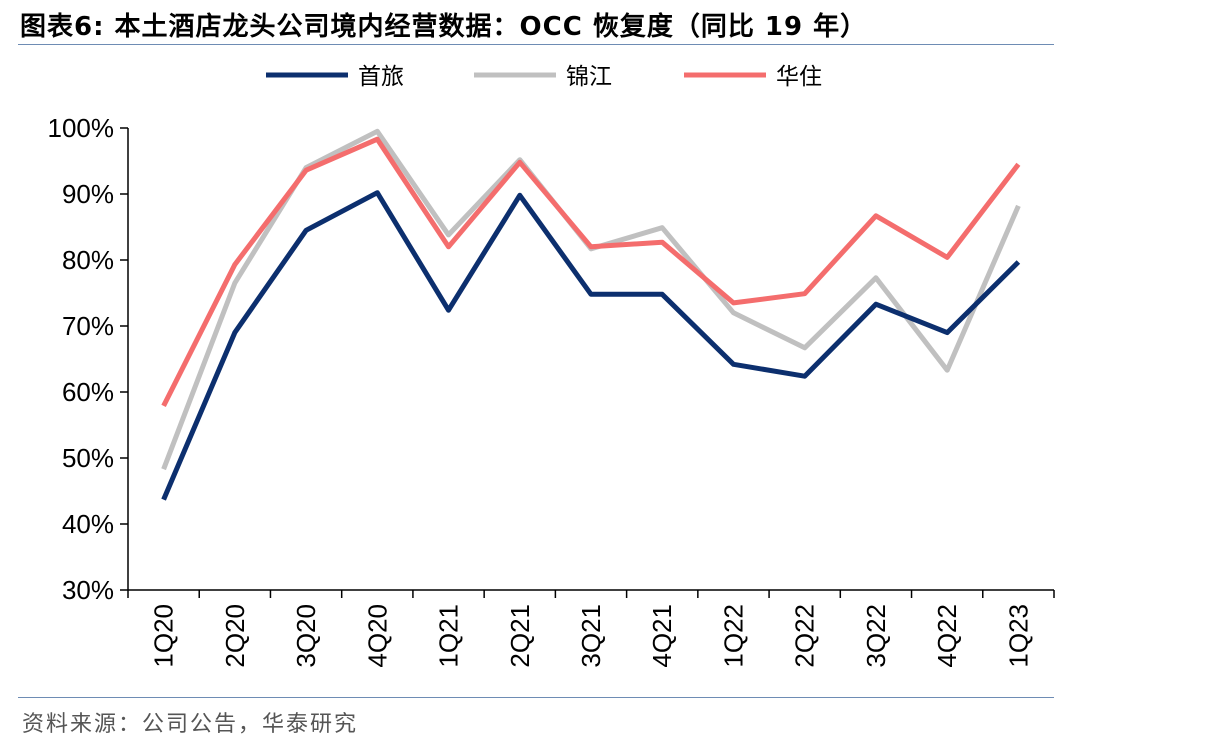 The image size is (1206, 751). What do you see at coordinates (381, 77) in the screenshot?
I see `legend-label: 首旅` at bounding box center [381, 77].